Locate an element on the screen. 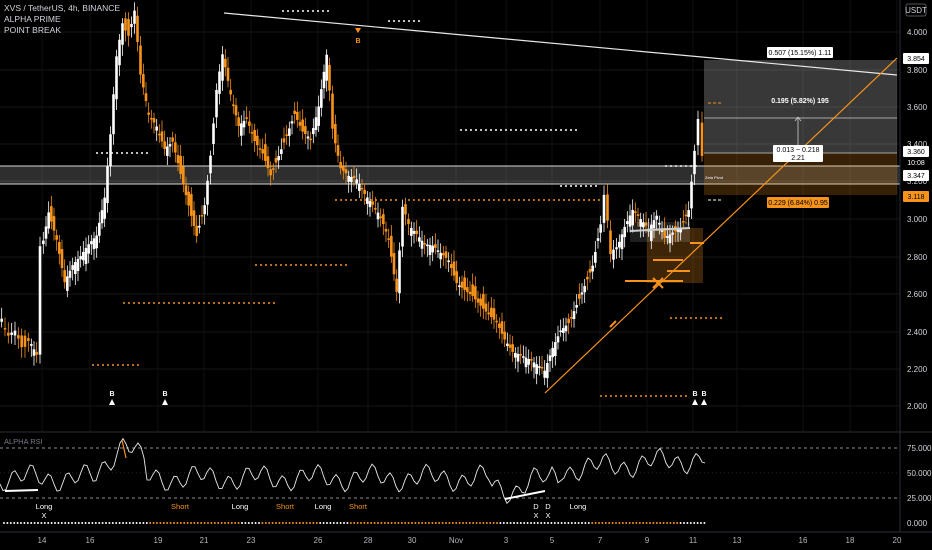 The image size is (932, 550). time-tick-label: 21 is located at coordinates (204, 540).